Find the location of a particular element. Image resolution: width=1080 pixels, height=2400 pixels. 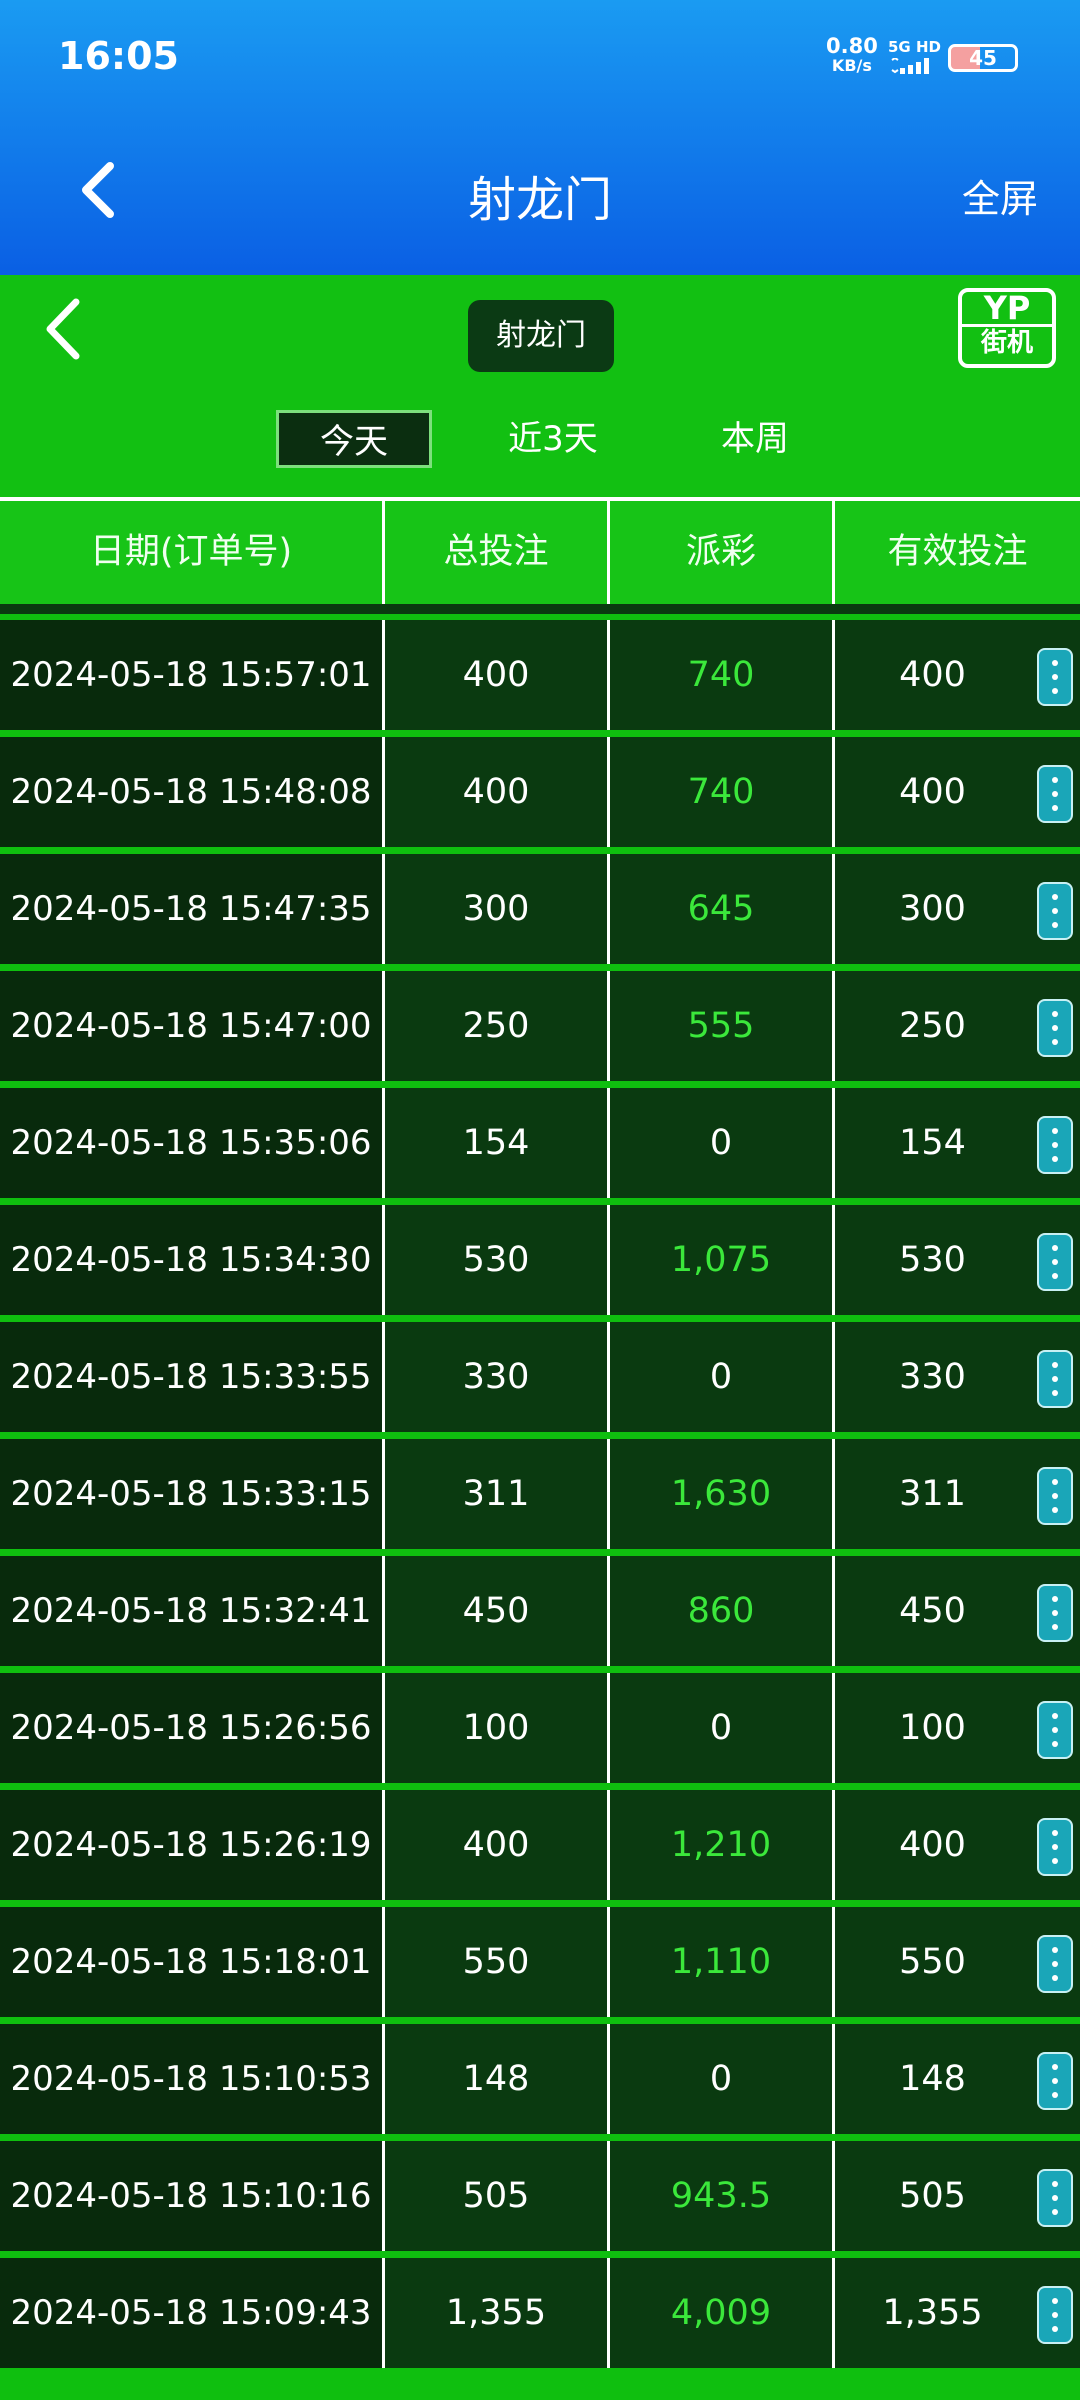

table-row: 2024-05-18 15:26:56 100 0 100 is located at coordinates (540, 1728).